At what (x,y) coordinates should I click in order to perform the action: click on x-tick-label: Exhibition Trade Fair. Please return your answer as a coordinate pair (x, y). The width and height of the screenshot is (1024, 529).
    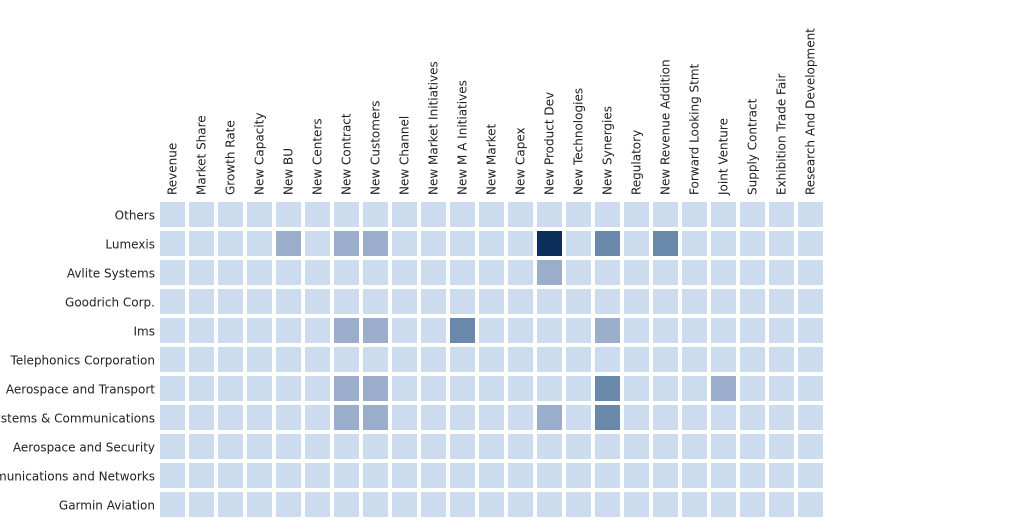
    Looking at the image, I should click on (782, 134).